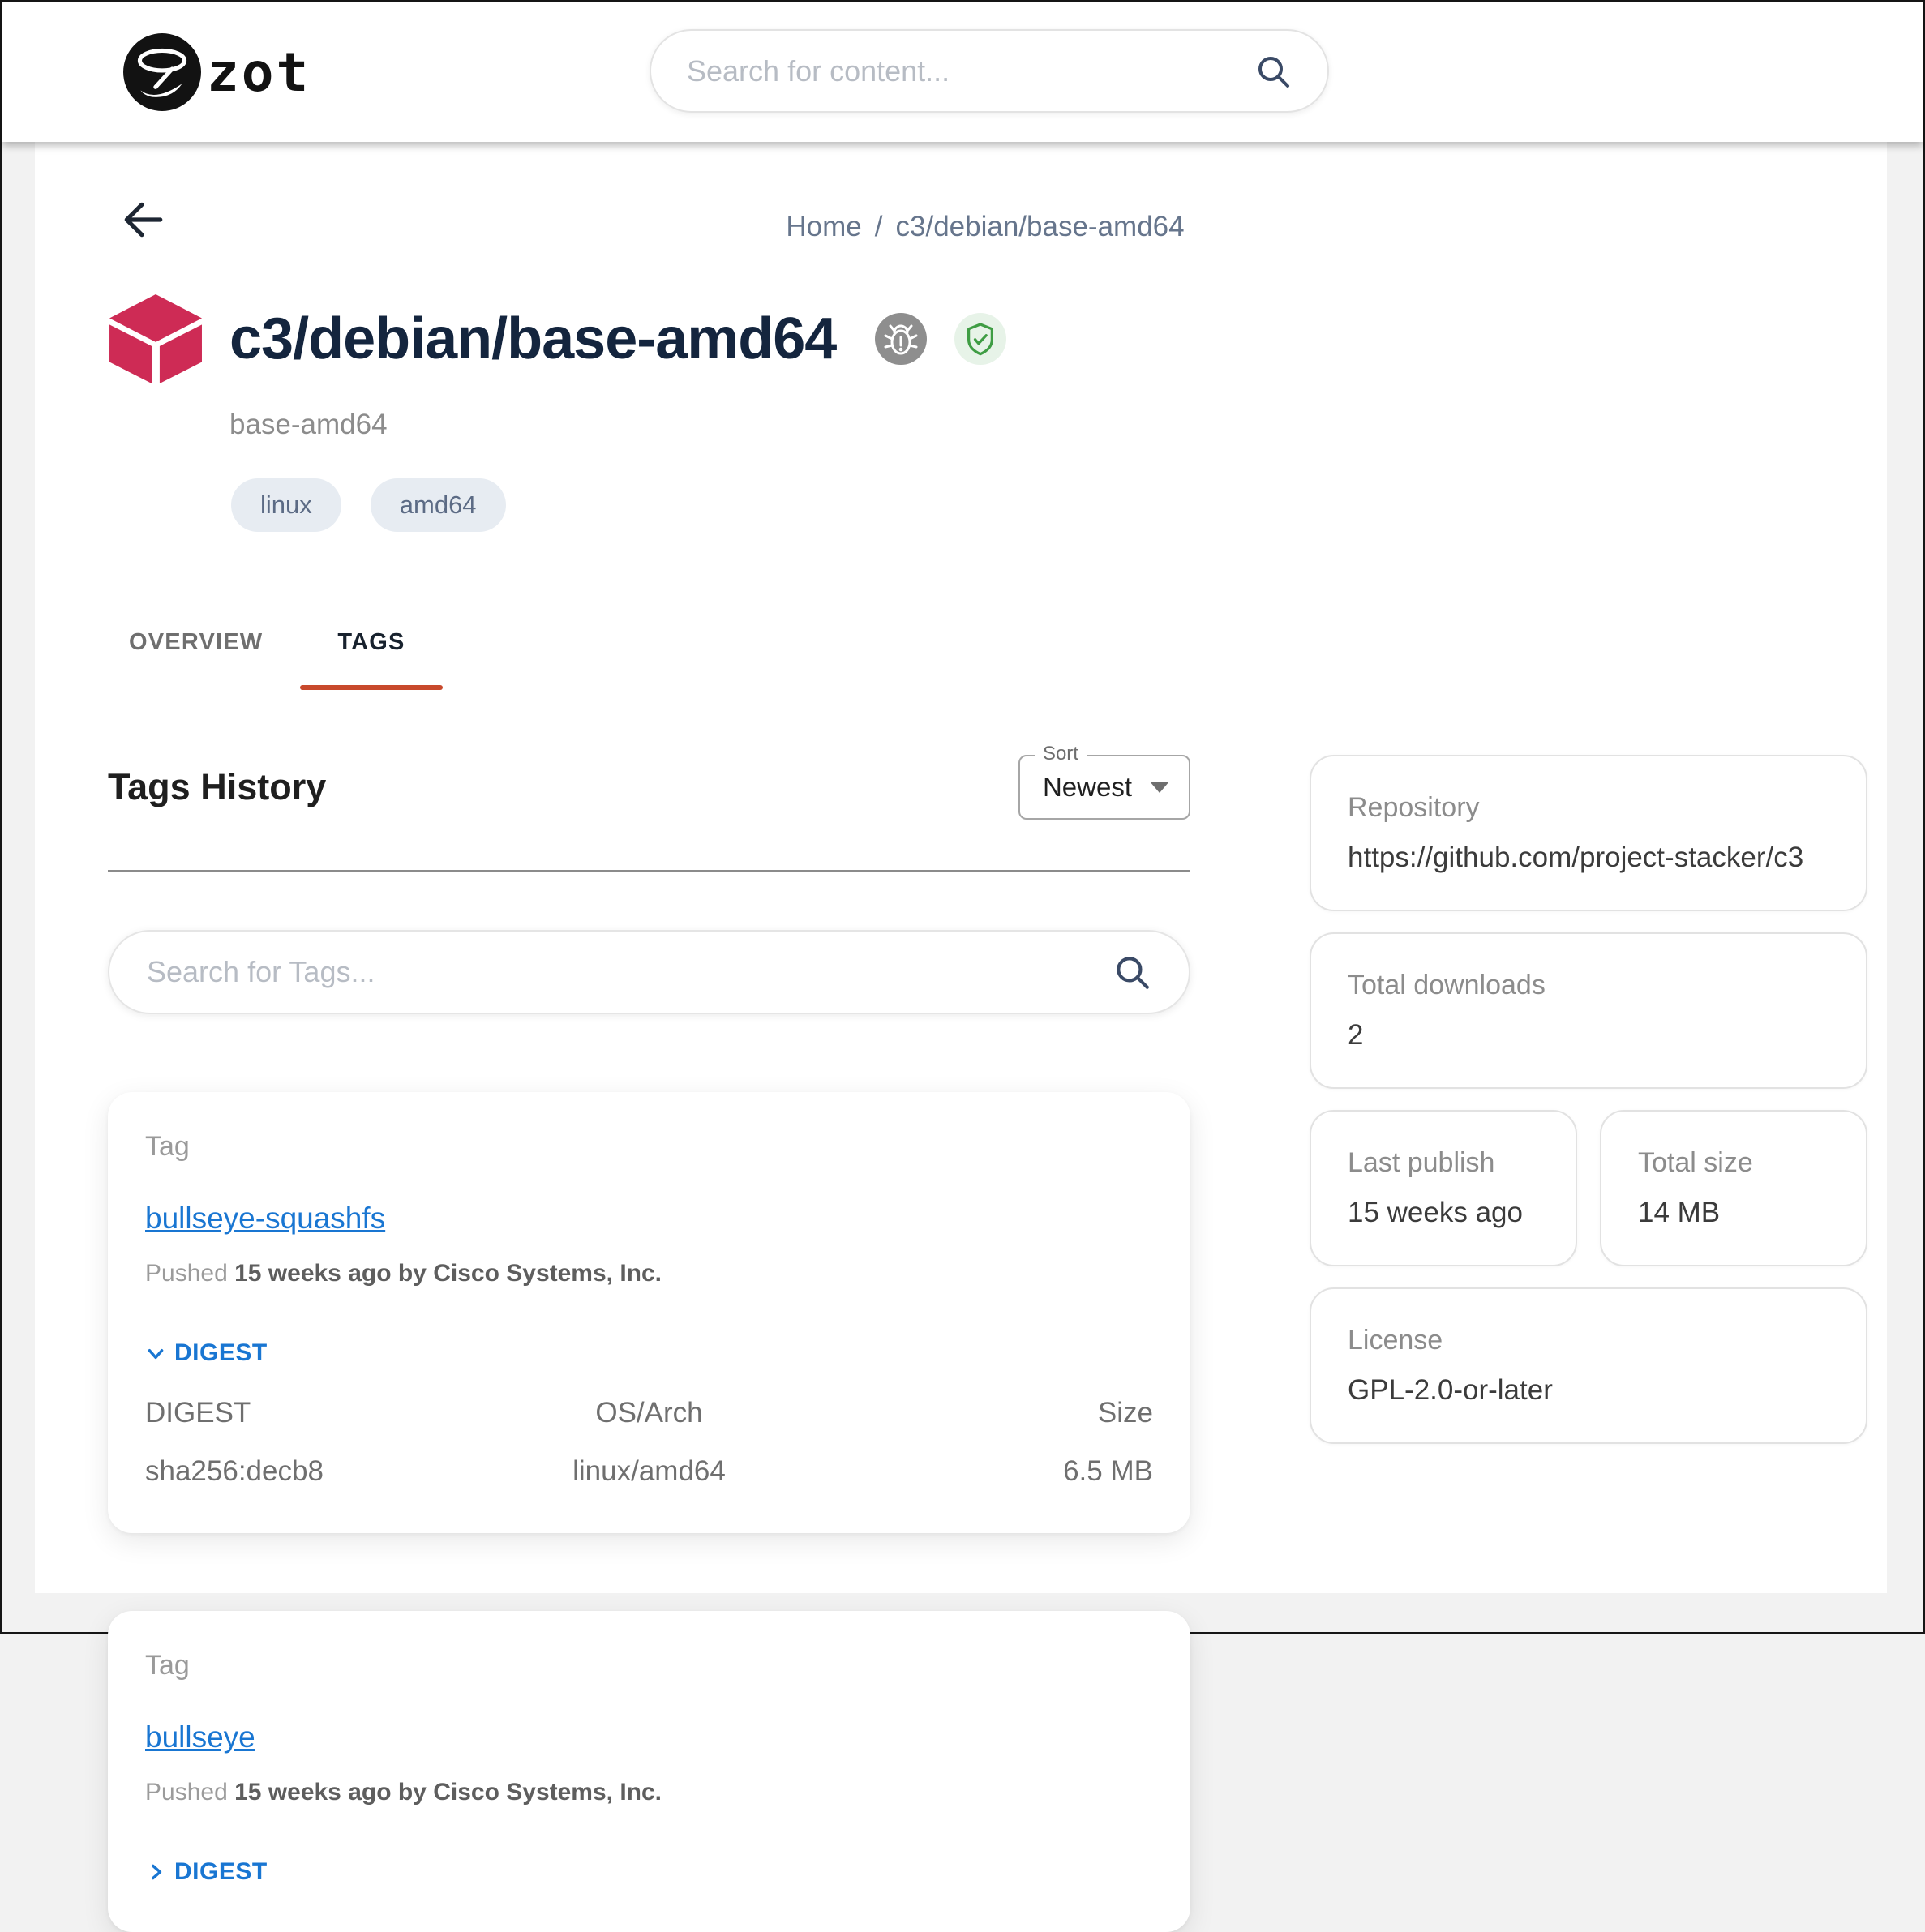  I want to click on global-search-bar, so click(989, 71).